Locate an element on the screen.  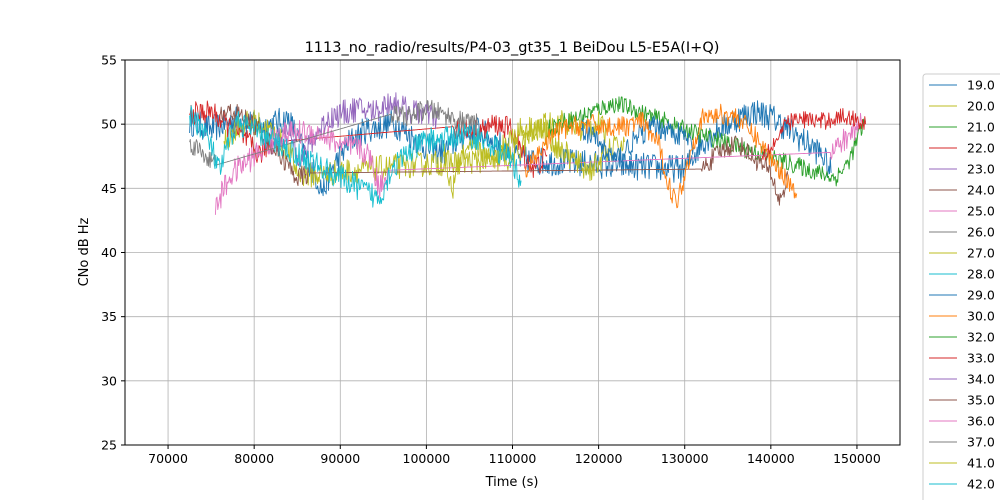
x-tick-label: 140000 is located at coordinates (771, 458).